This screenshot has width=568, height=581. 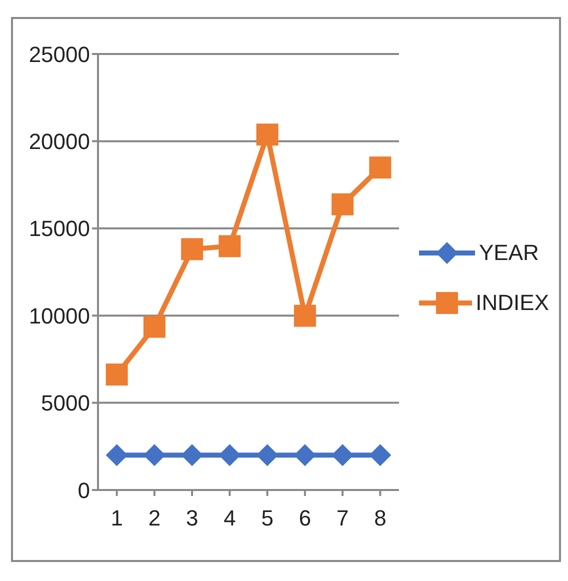 What do you see at coordinates (342, 518) in the screenshot?
I see `x-tick-label: 7` at bounding box center [342, 518].